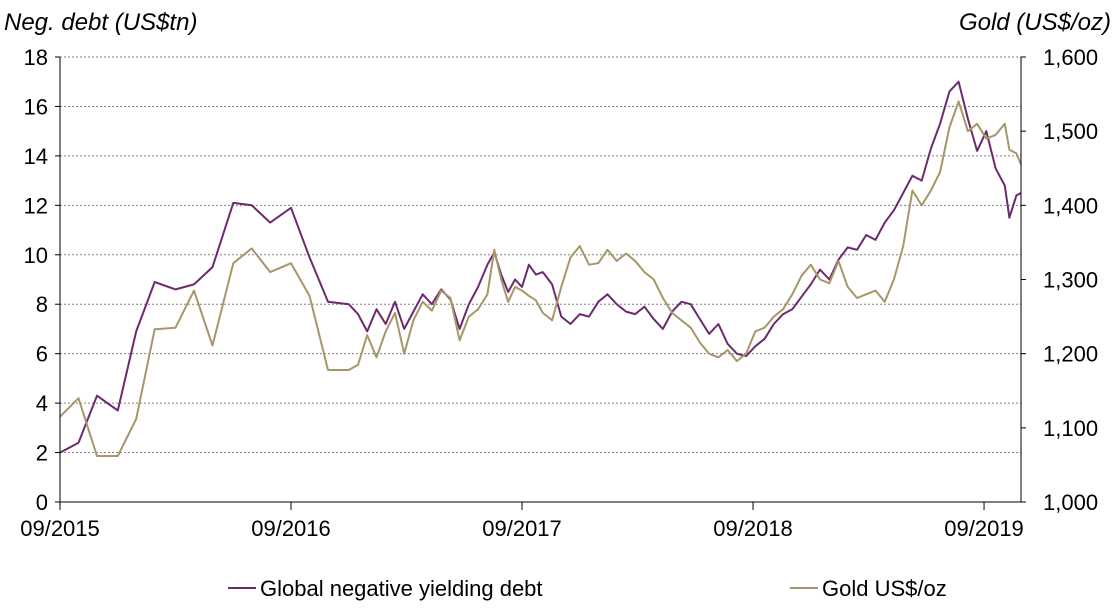 This screenshot has height=608, width=1117. I want to click on right-axis-ticks: 1,000 1,100 1,200 1,300 1,400 1,500 1,600, so click(1059, 280).